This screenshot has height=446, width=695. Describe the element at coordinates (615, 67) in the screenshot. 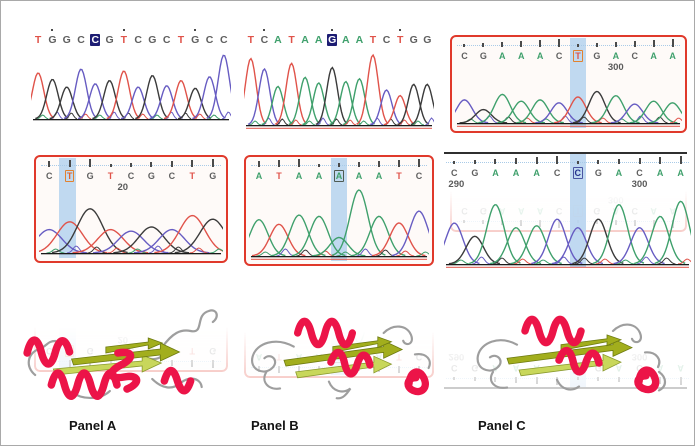

I see `position-label: 300` at that location.